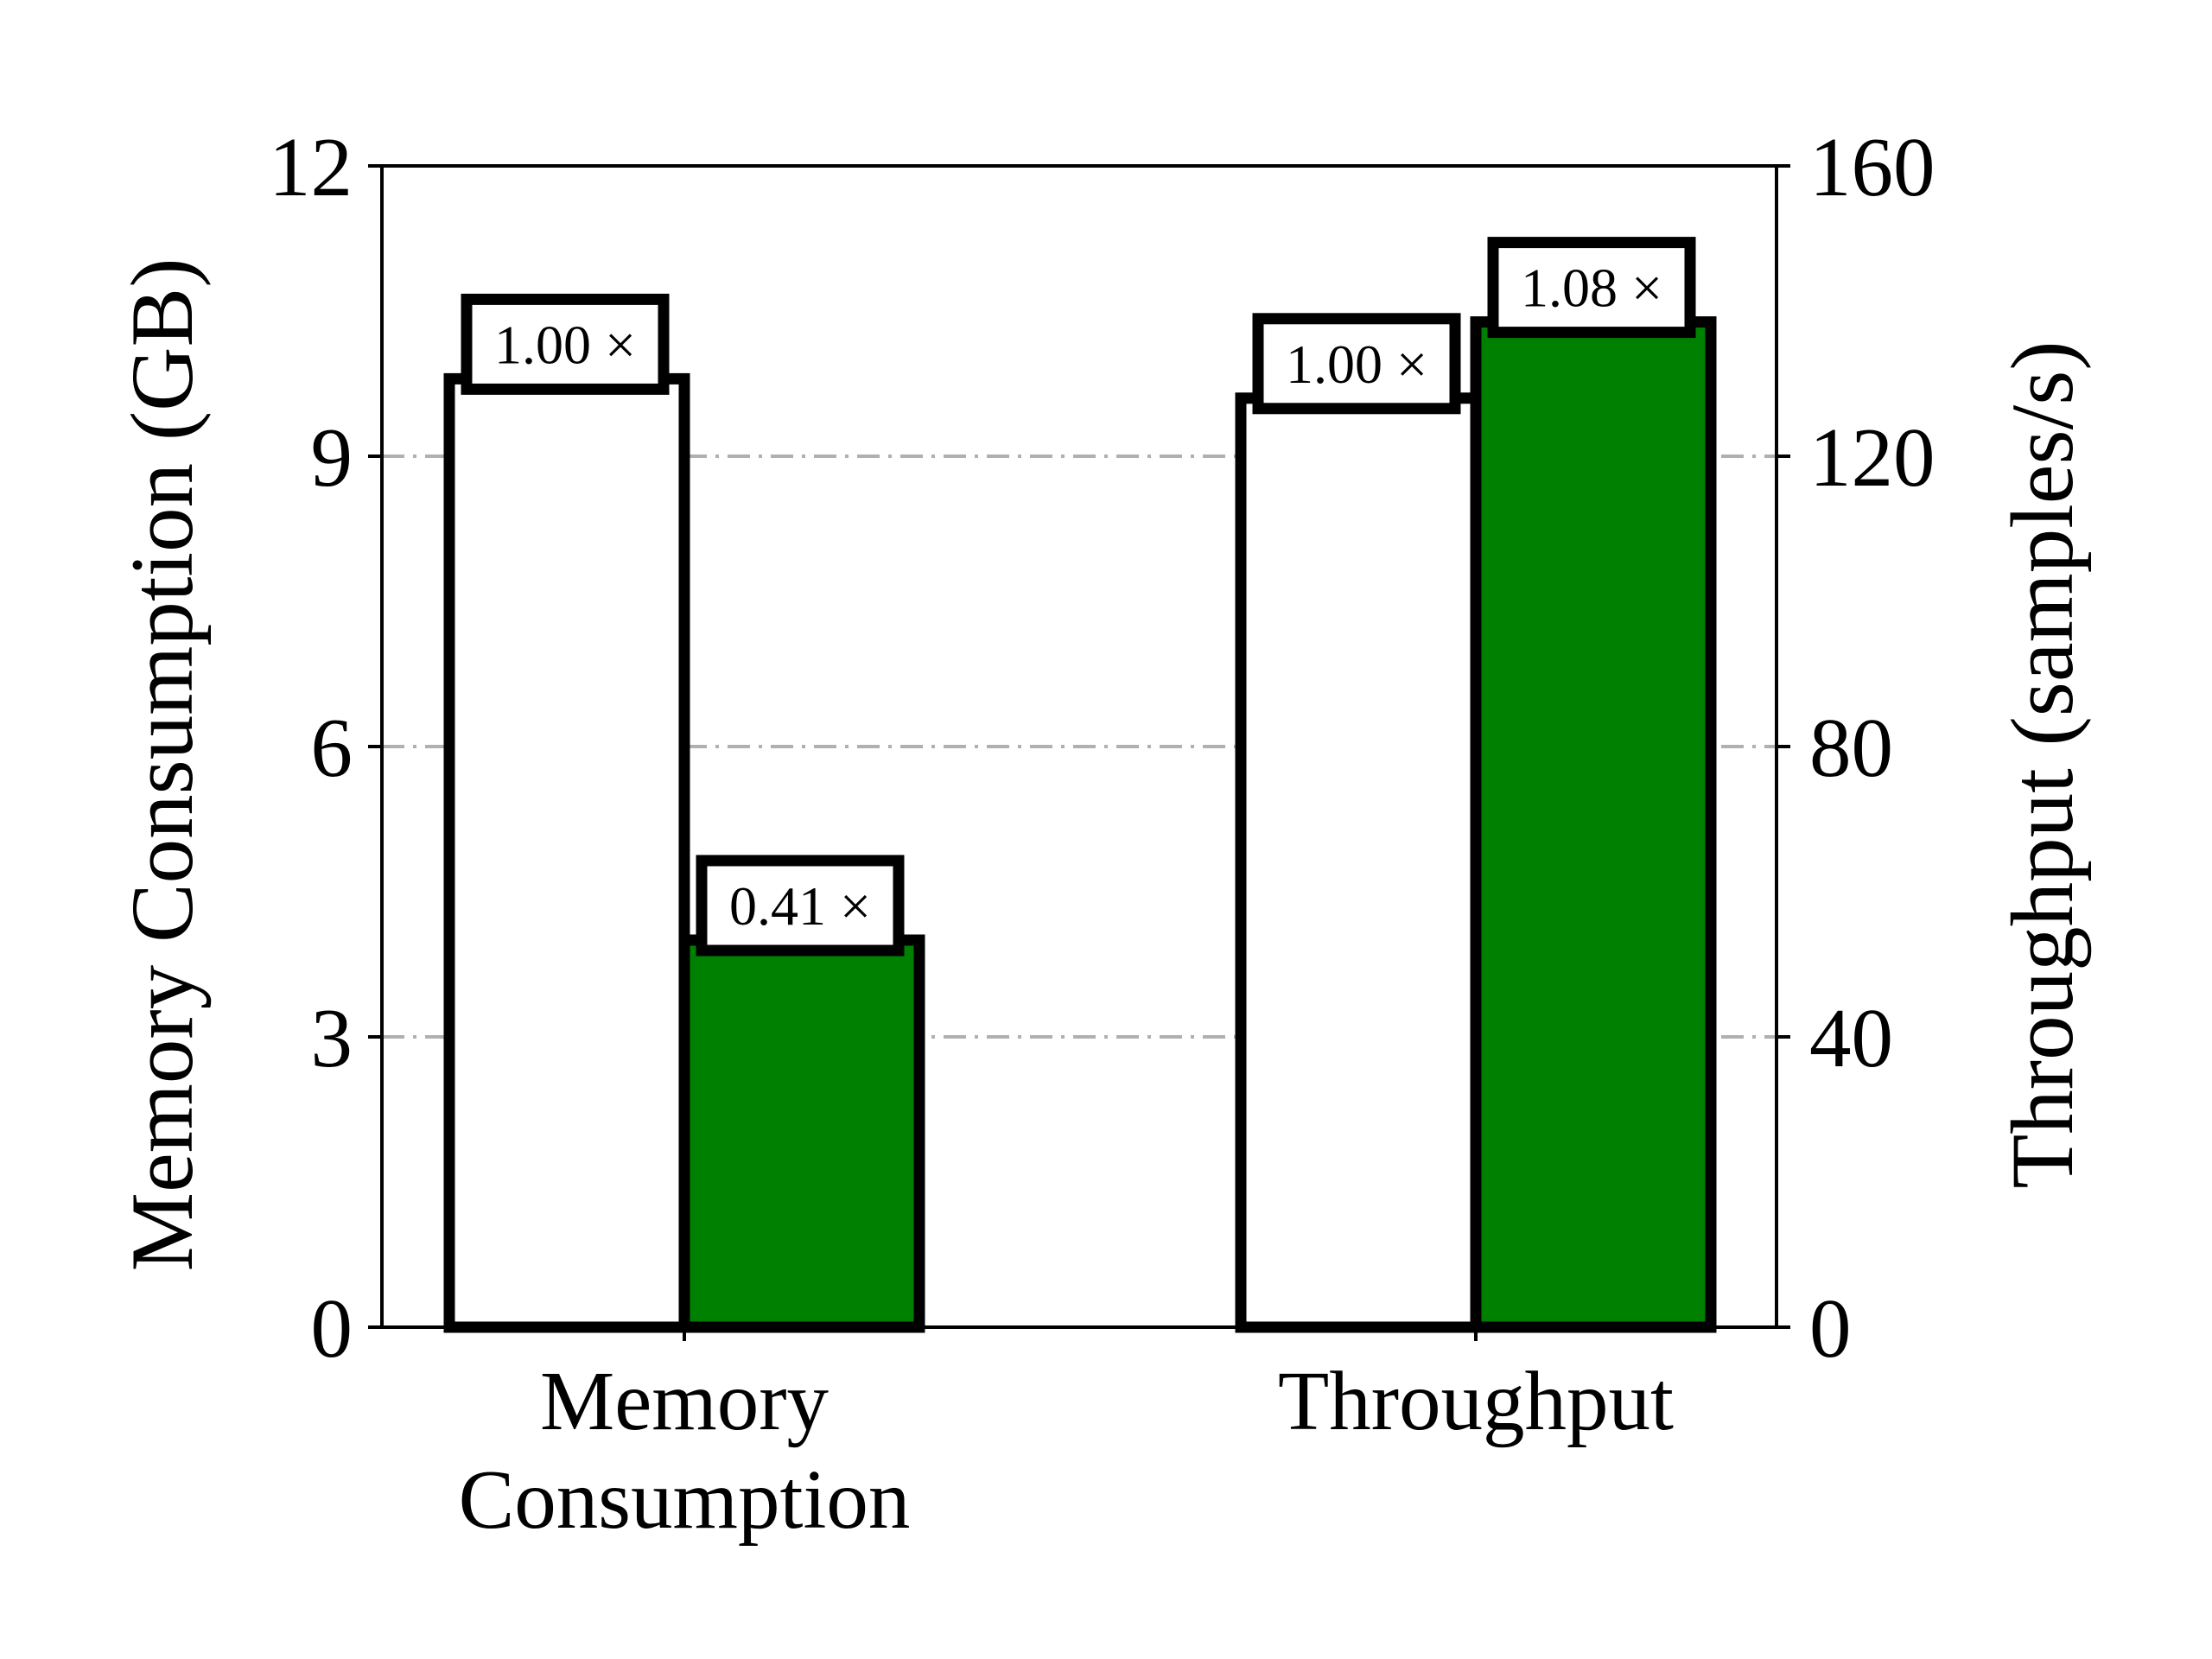 This screenshot has width=2212, height=1659. I want to click on right-tick-label: 160, so click(1873, 167).